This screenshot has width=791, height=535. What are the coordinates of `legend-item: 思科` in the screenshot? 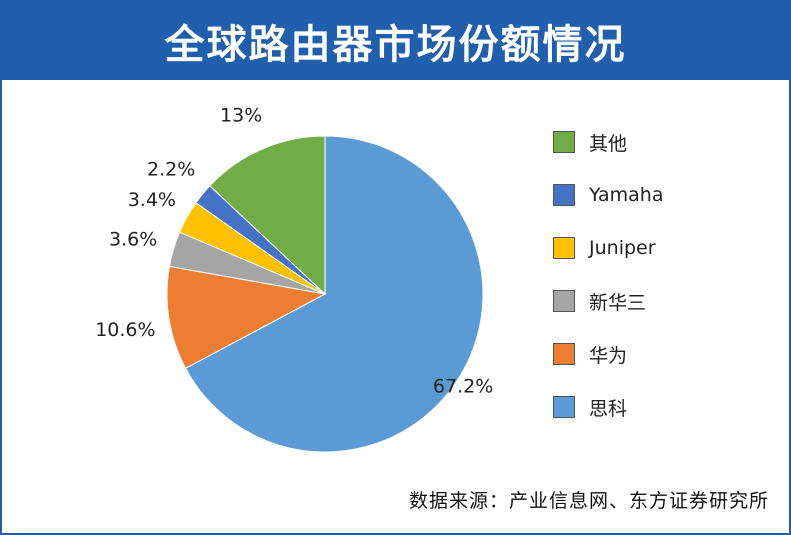 It's located at (590, 407).